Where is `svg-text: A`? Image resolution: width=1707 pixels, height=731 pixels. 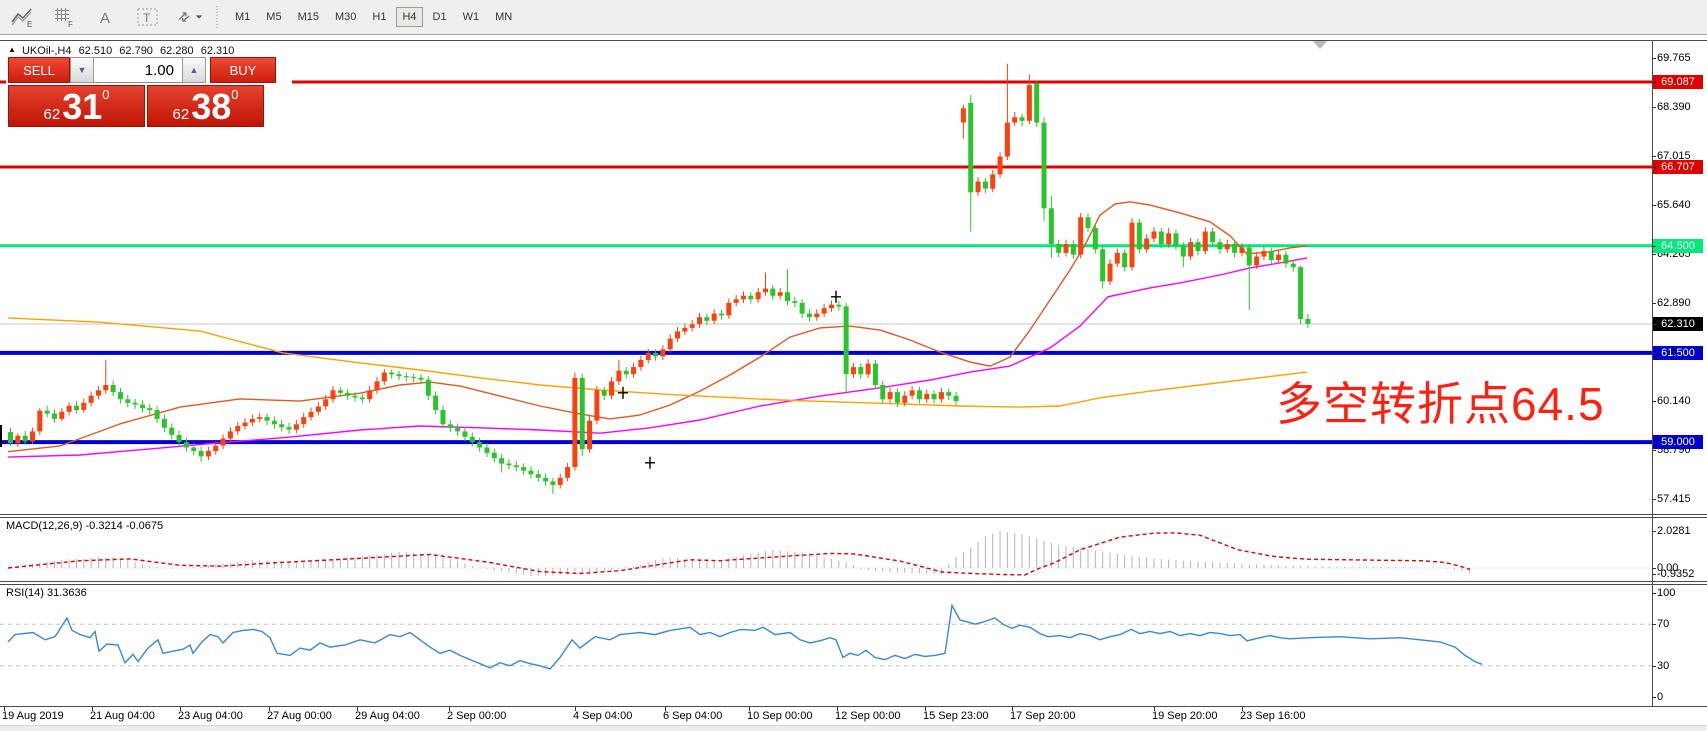 svg-text: A is located at coordinates (105, 18).